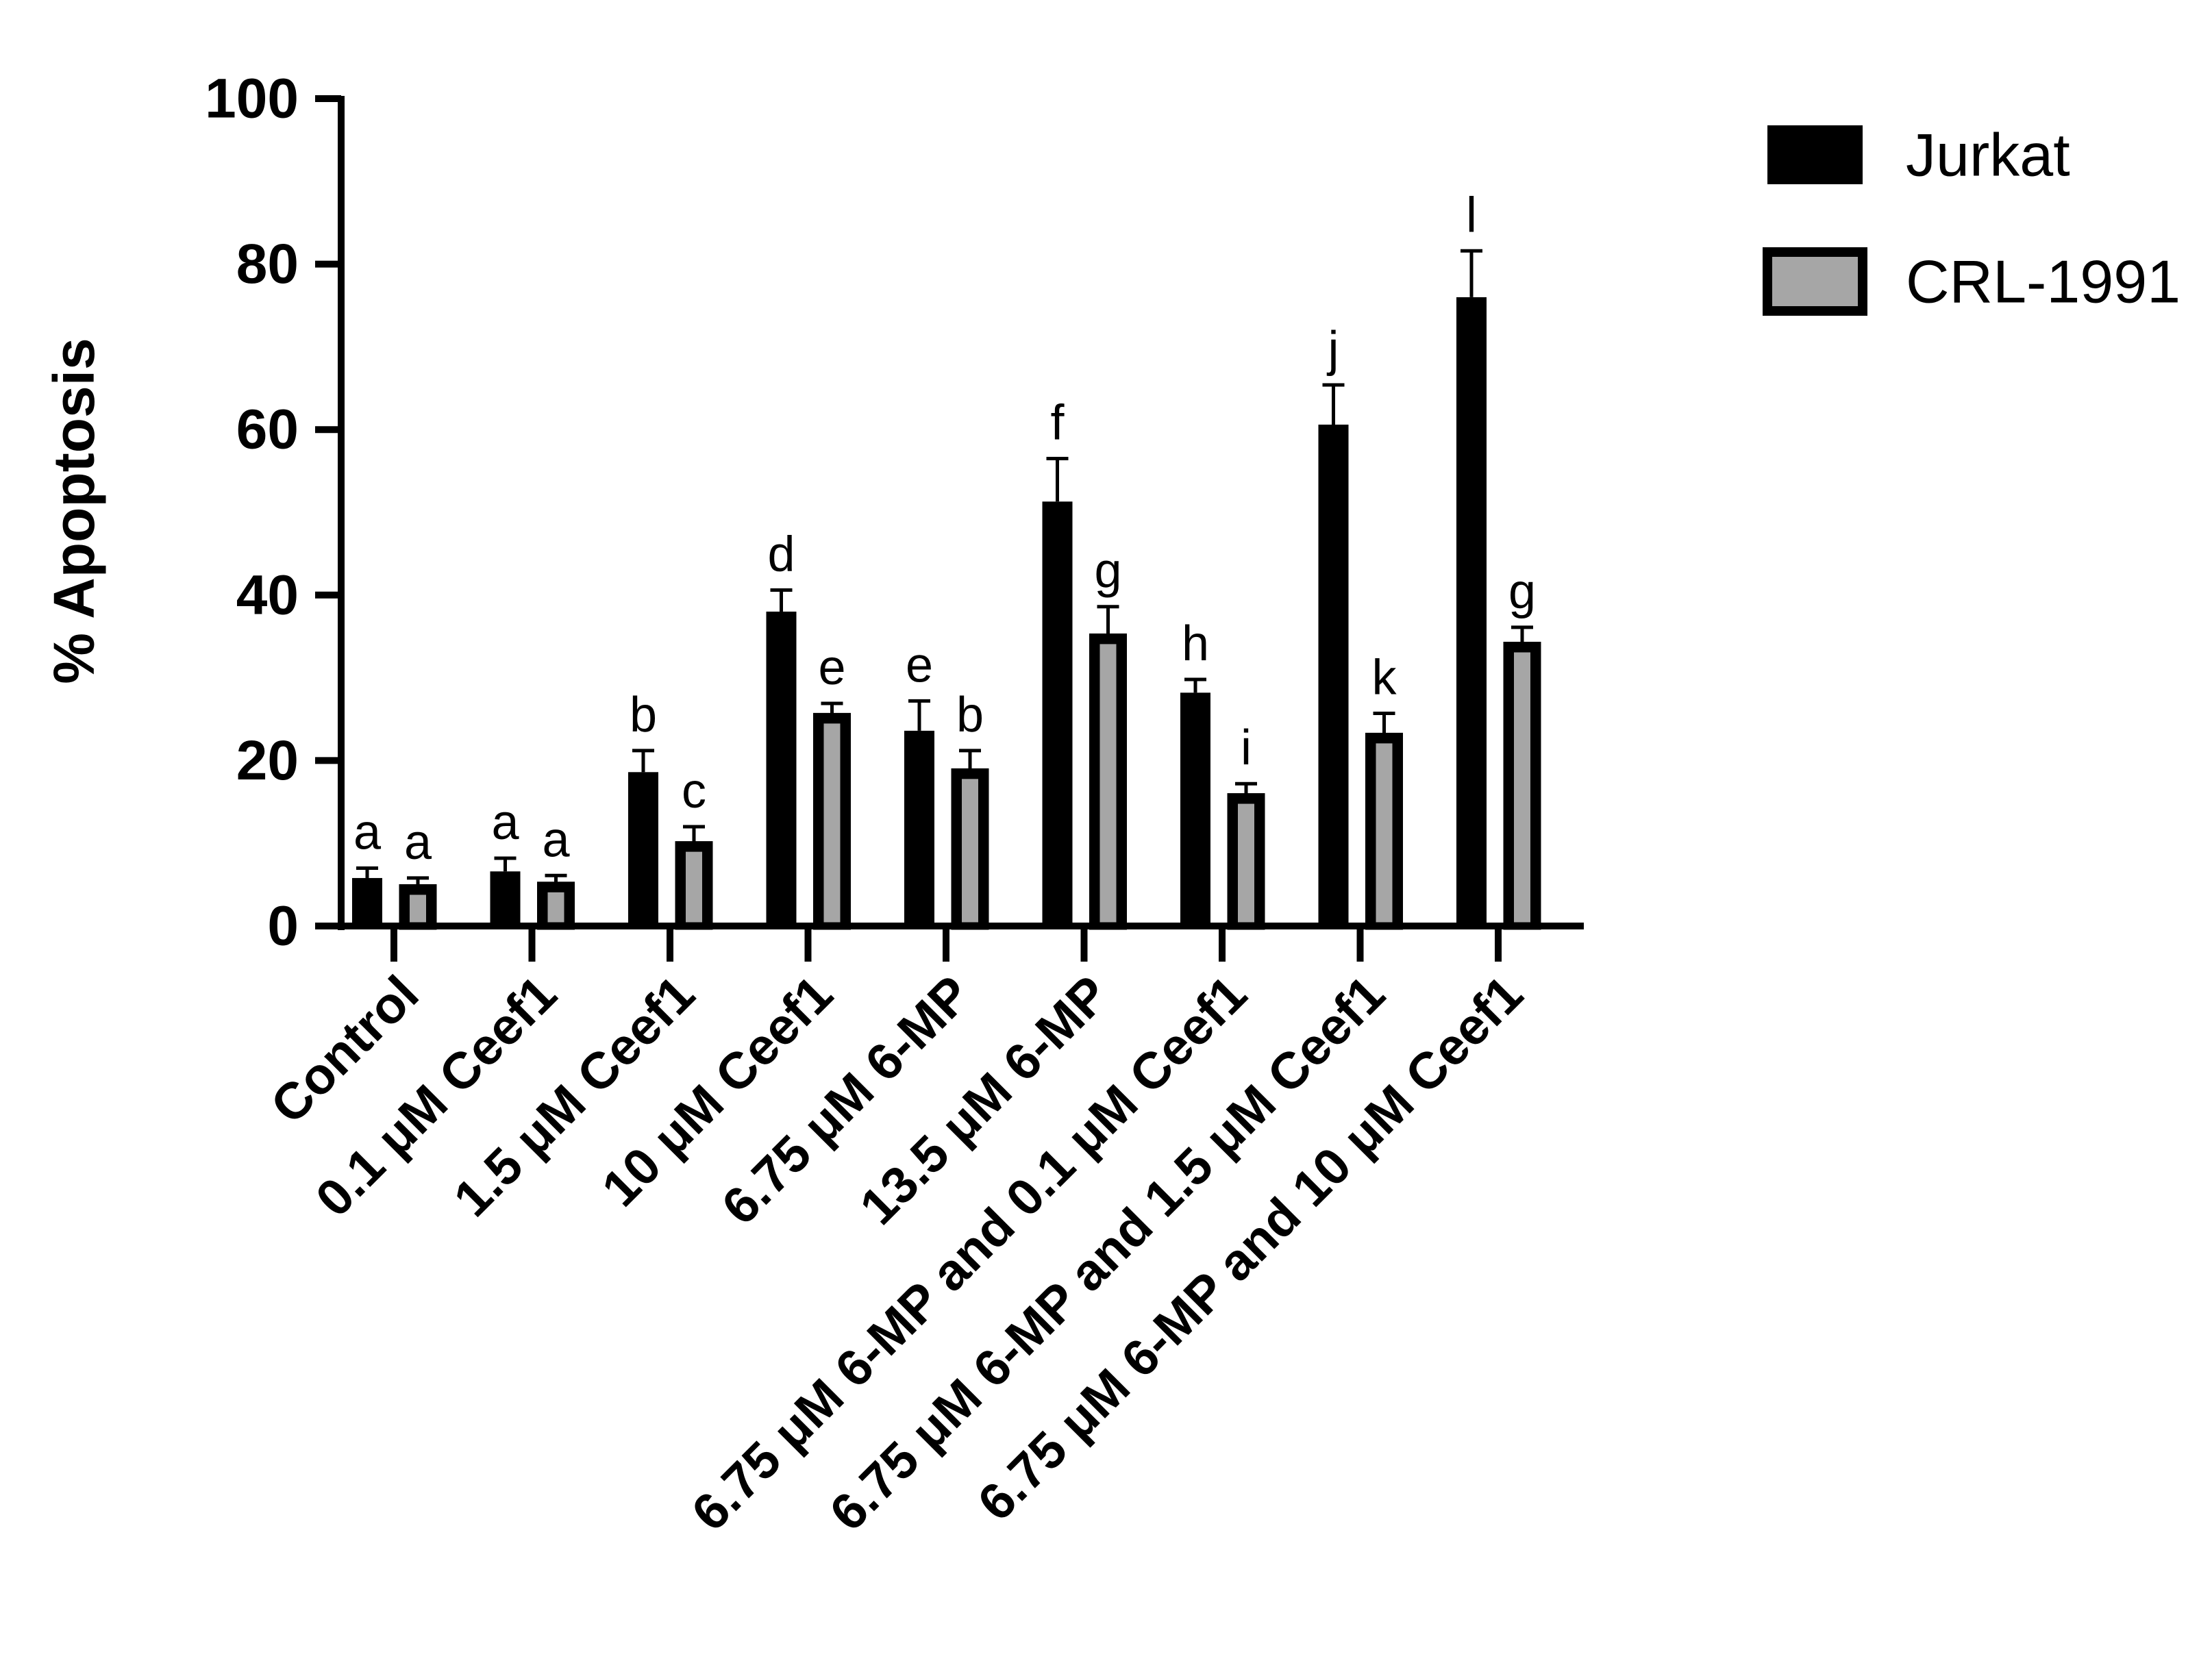 This screenshot has height=1676, width=2212. What do you see at coordinates (694, 791) in the screenshot?
I see `significance-letter: c` at bounding box center [694, 791].